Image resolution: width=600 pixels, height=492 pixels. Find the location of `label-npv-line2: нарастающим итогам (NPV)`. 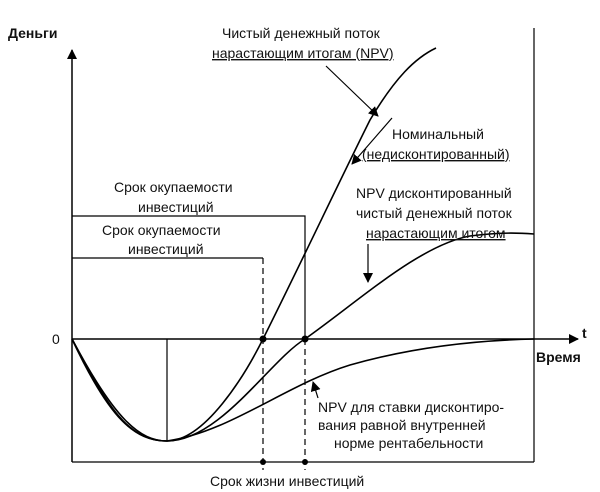

label-npv-line2: нарастающим итогам (NPV) is located at coordinates (303, 53).